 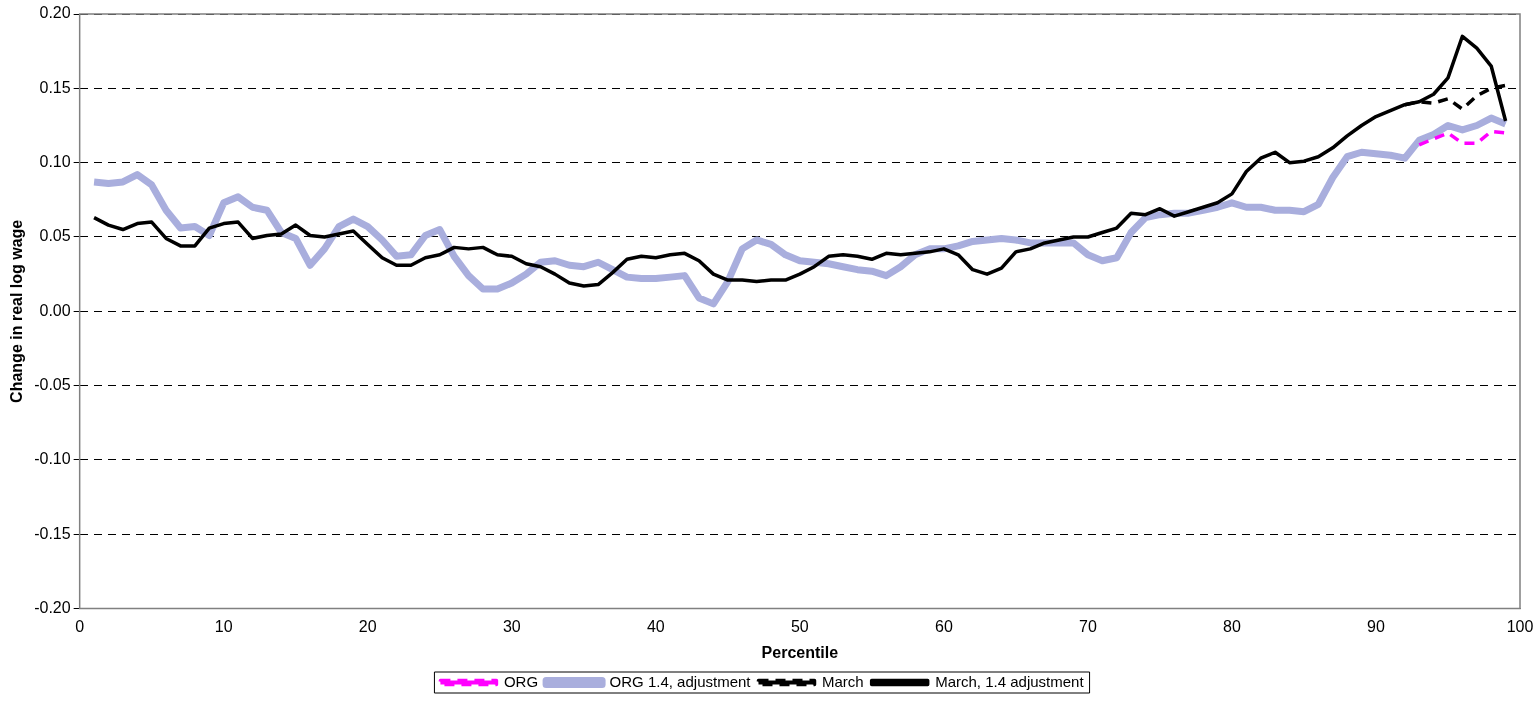 I want to click on x-axis-title: Percentile, so click(x=800, y=652).